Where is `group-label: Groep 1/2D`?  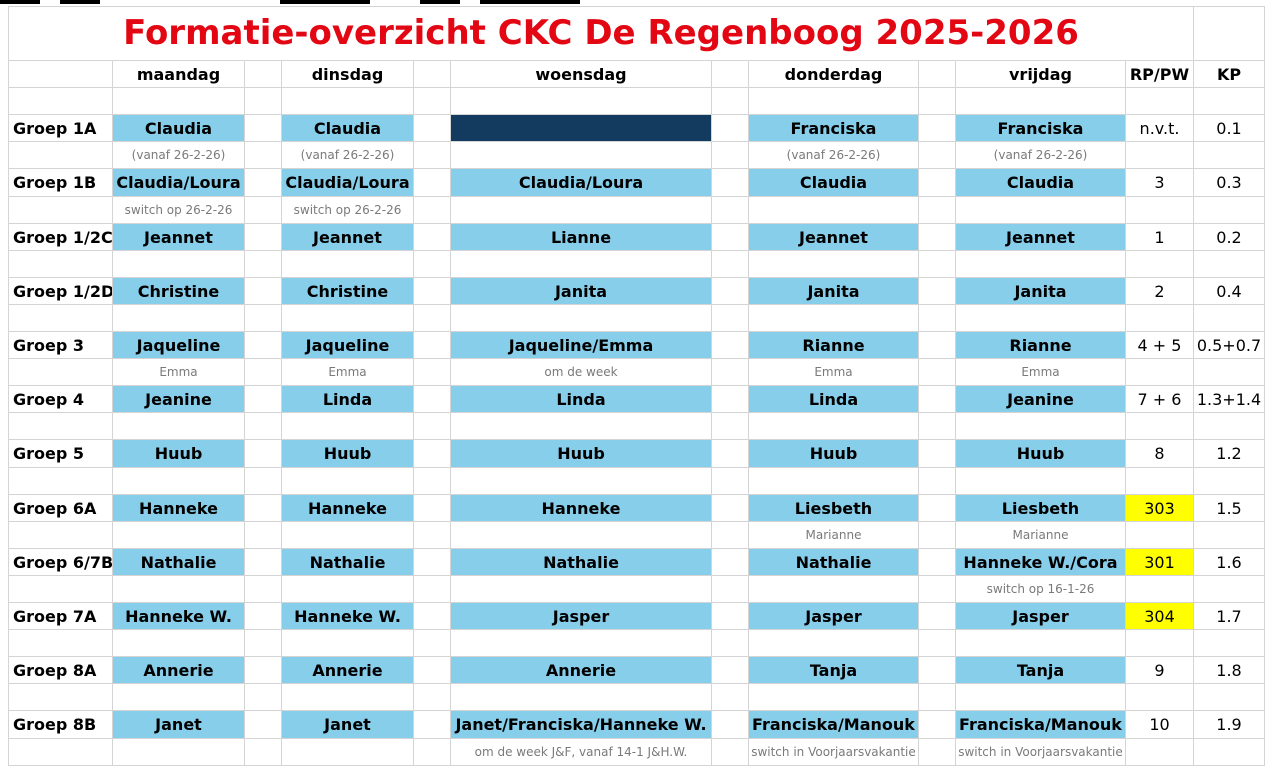 group-label: Groep 1/2D is located at coordinates (62, 291).